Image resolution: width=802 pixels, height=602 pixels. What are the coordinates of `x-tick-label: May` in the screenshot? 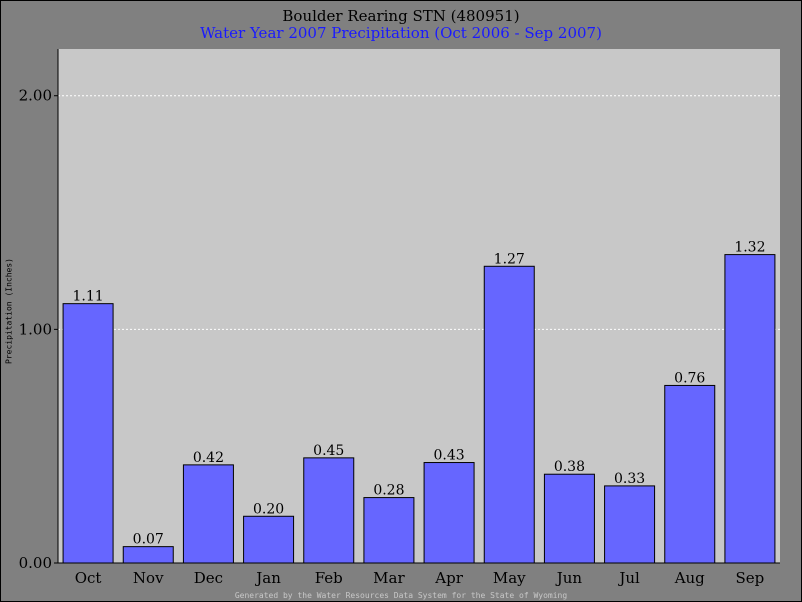 It's located at (509, 578).